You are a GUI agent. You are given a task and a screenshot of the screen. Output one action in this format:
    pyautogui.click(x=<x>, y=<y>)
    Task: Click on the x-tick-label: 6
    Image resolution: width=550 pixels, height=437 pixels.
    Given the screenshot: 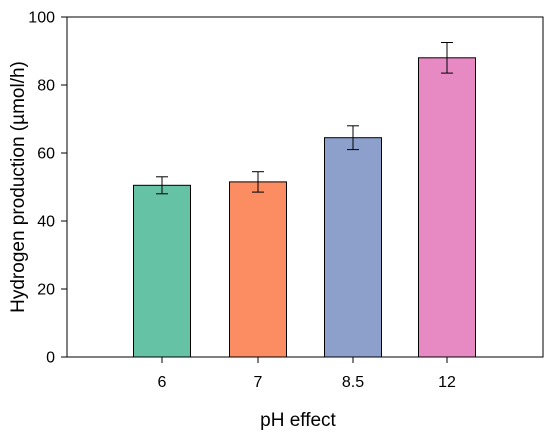 What is the action you would take?
    pyautogui.click(x=162, y=382)
    